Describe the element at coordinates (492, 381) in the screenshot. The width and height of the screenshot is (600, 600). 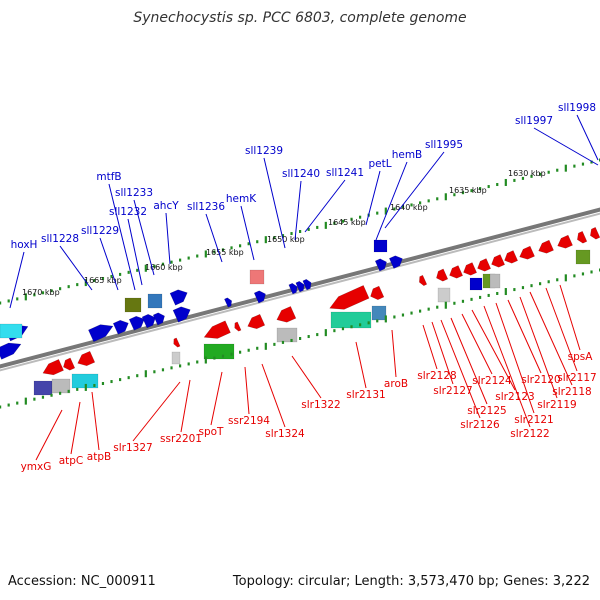
I see `gene-label: slr2124` at that location.